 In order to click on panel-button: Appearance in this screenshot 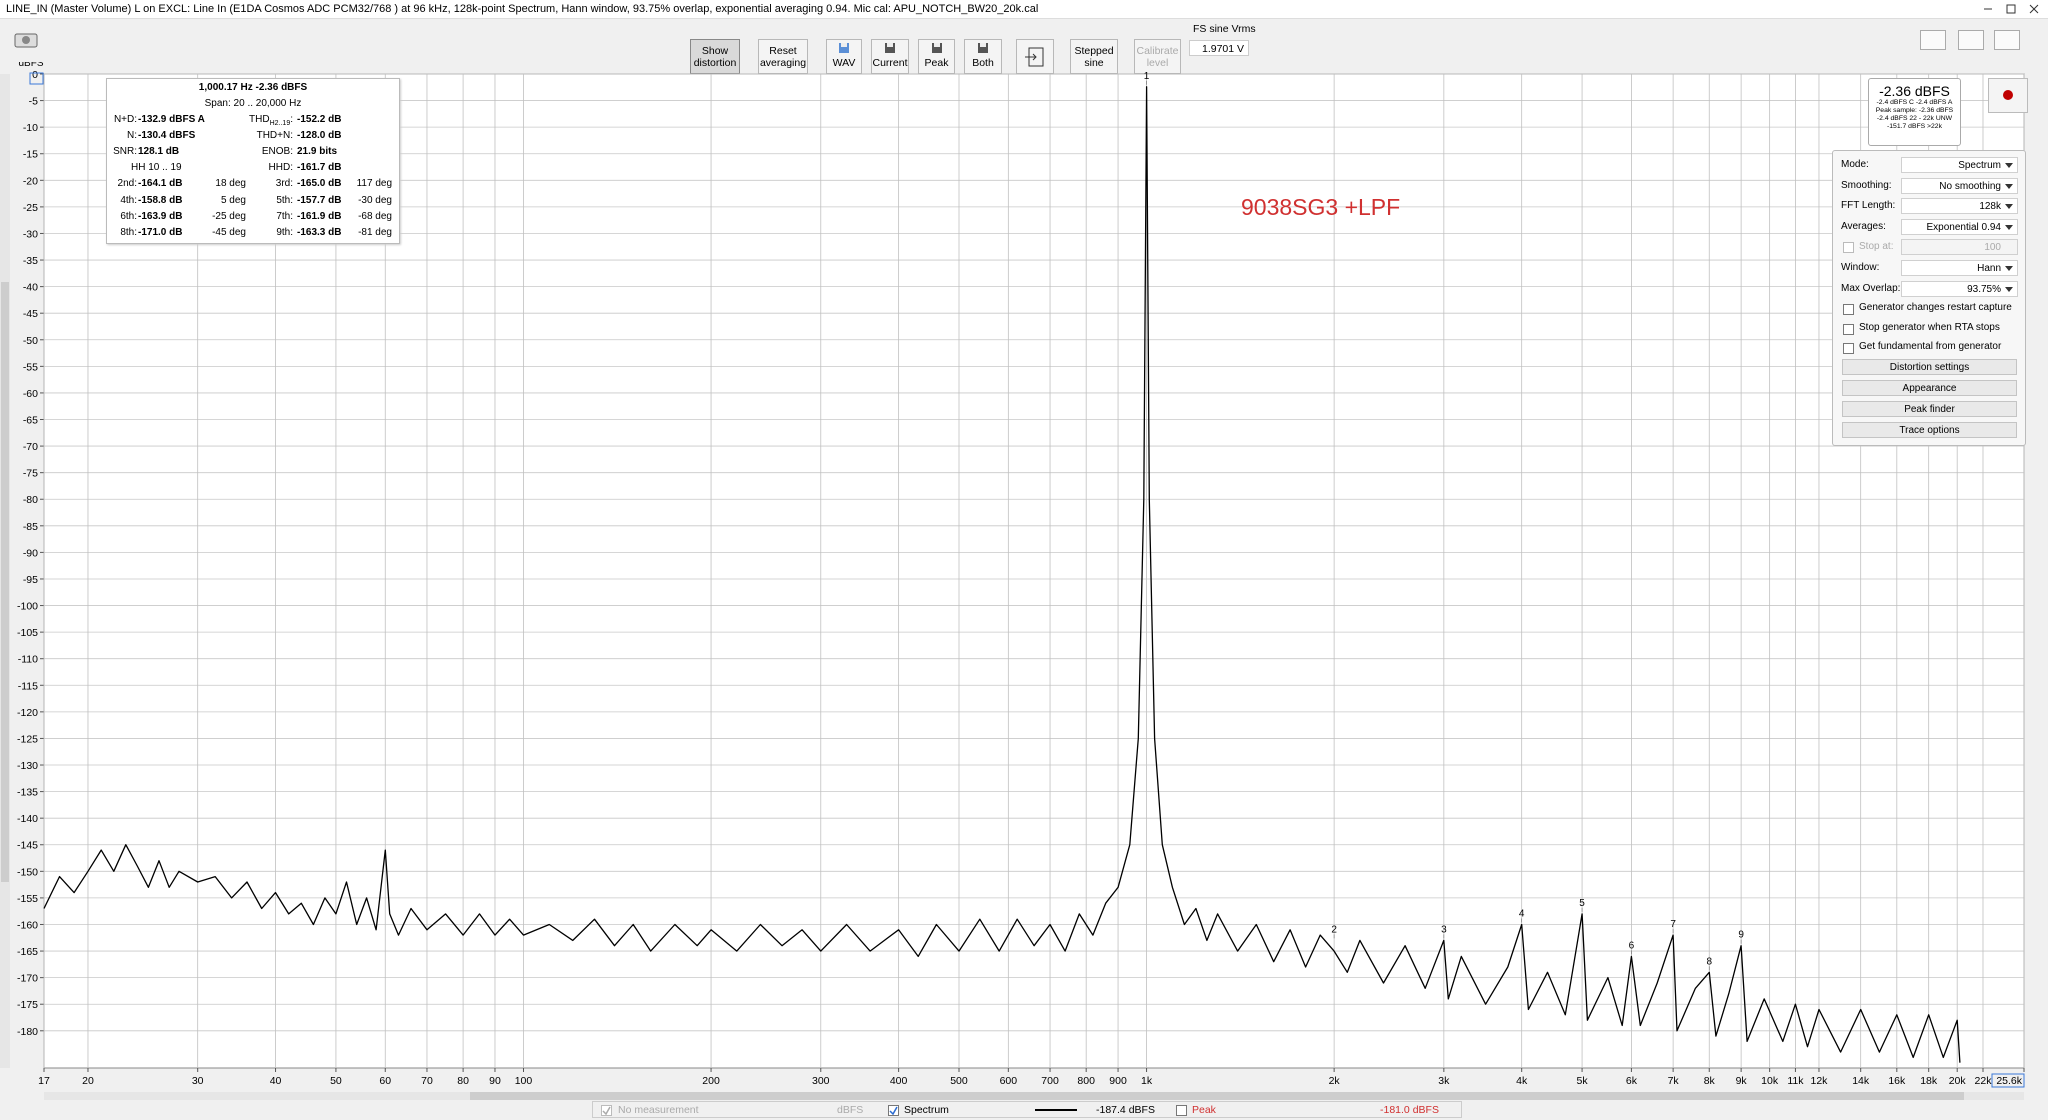, I will do `click(1929, 388)`.